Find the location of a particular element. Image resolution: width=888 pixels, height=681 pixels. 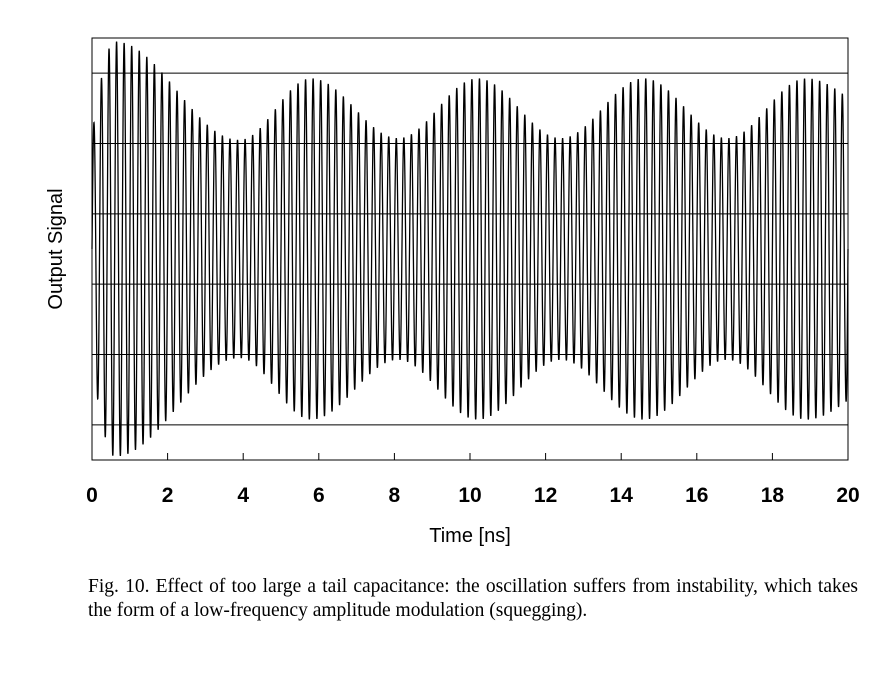

x-tick-label: 2 is located at coordinates (168, 495).